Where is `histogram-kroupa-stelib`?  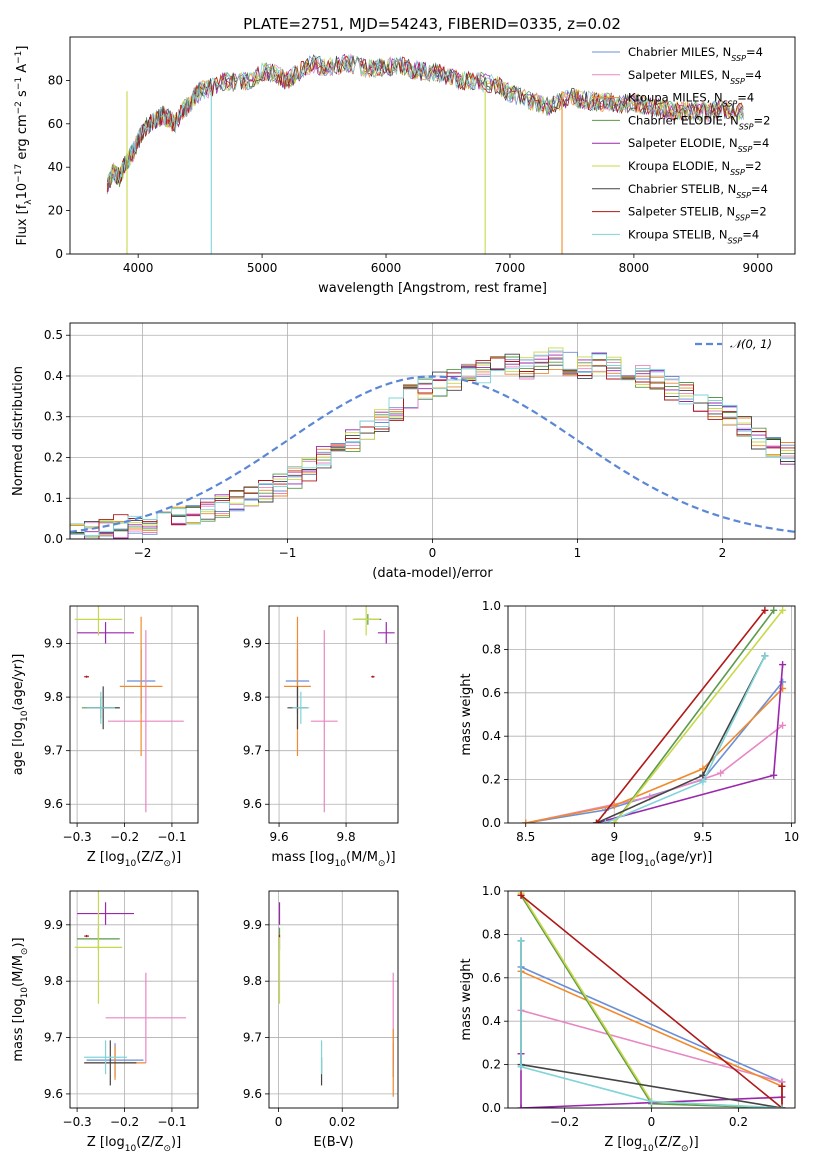 histogram-kroupa-stelib is located at coordinates (432, 444).